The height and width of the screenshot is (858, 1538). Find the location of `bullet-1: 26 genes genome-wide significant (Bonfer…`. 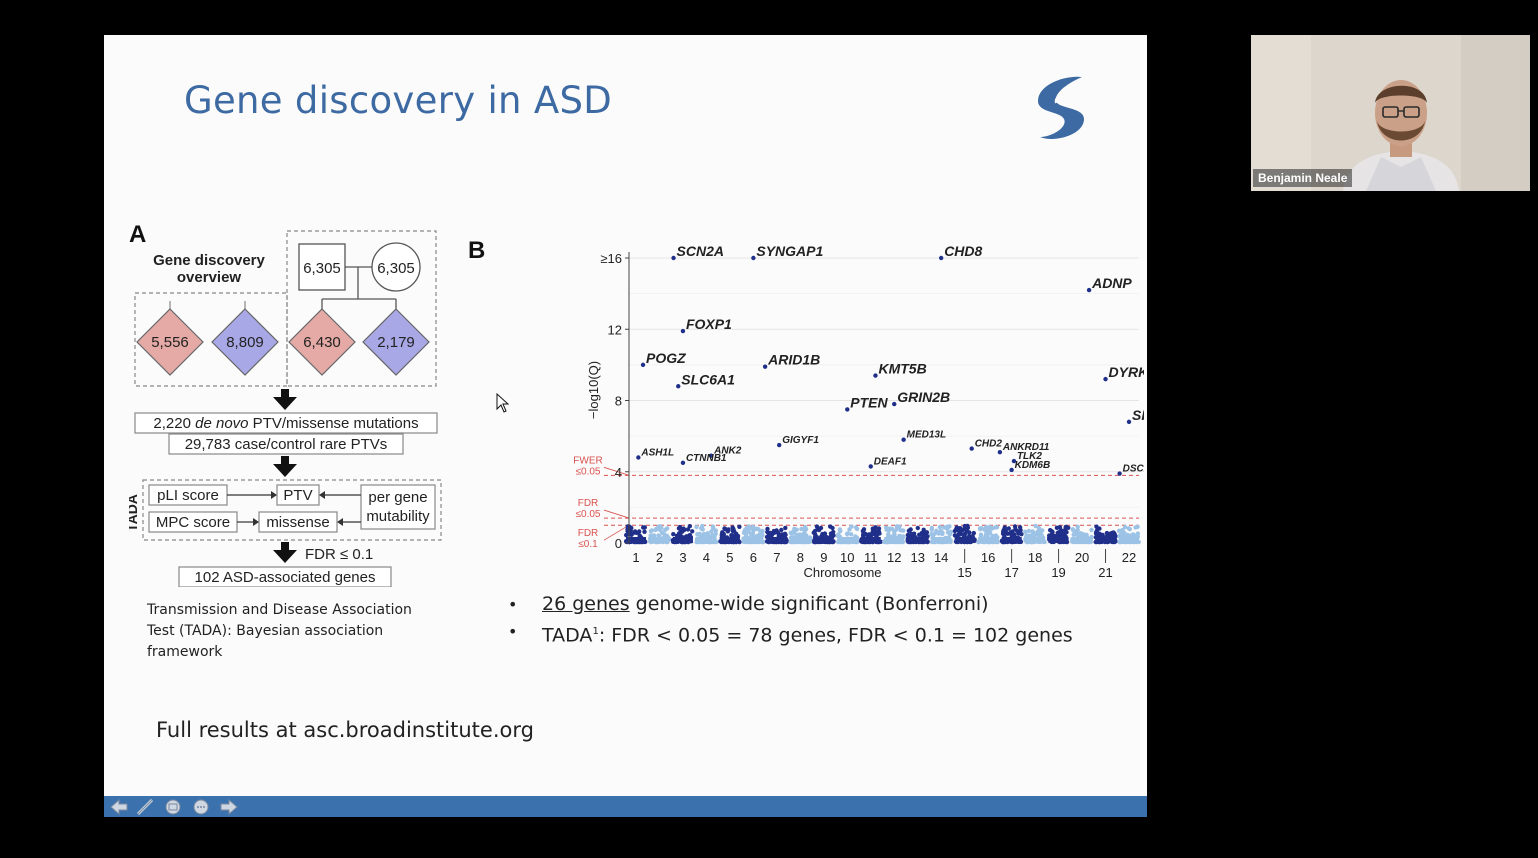

bullet-1: 26 genes genome-wide significant (Bonfer… is located at coordinates (788, 604).